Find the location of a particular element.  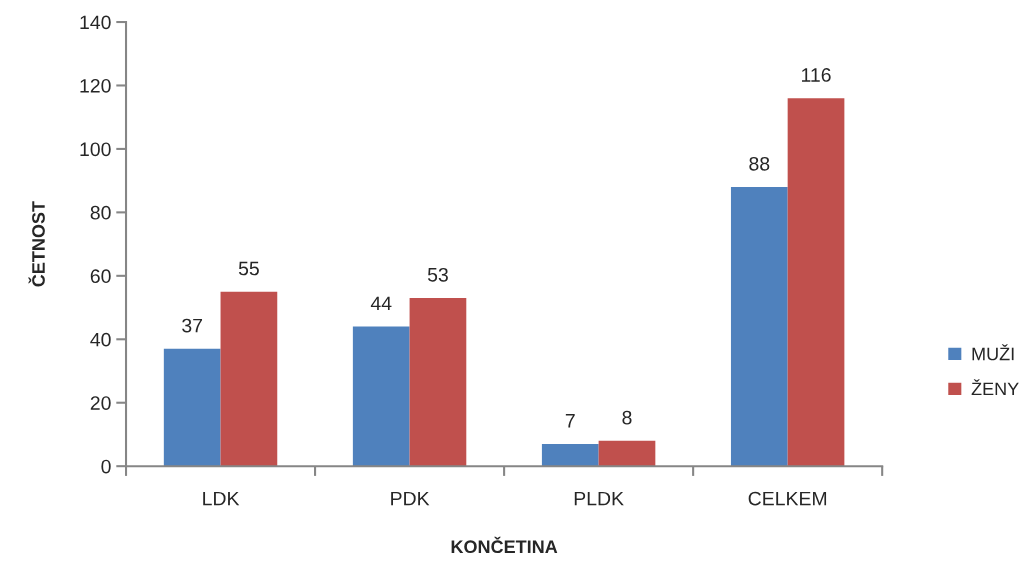

y-axis-title: ČETNOST is located at coordinates (36, 244).